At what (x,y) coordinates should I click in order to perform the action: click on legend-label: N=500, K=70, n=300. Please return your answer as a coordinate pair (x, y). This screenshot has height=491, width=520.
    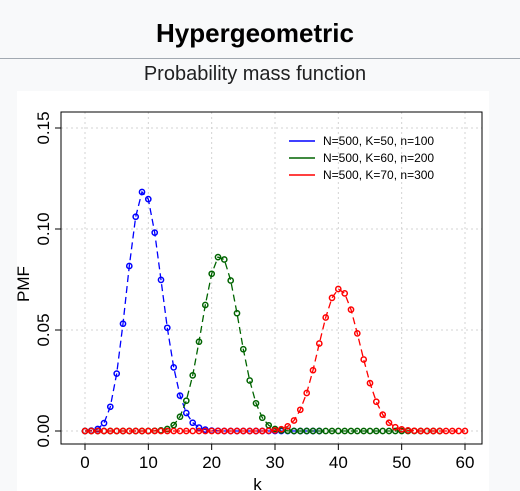
    Looking at the image, I should click on (378, 175).